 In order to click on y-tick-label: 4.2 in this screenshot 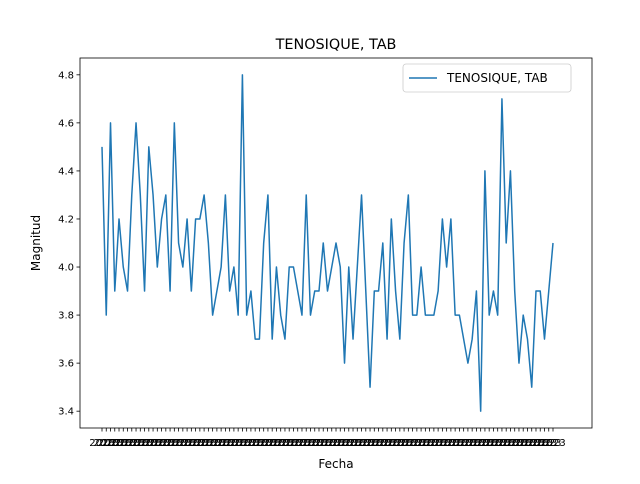, I will do `click(66, 219)`.